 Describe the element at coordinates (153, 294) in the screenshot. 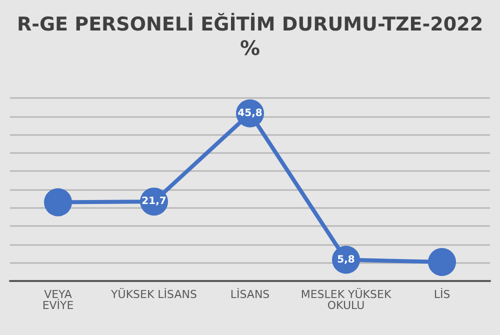

I see `x-tick-label: YÜKSEK LİSANS` at that location.